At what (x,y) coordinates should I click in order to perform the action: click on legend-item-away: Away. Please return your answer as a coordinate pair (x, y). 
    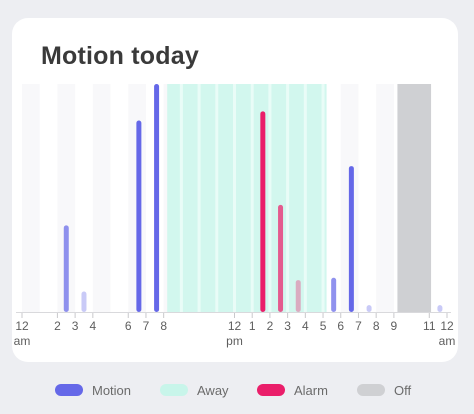
    Looking at the image, I should click on (194, 390).